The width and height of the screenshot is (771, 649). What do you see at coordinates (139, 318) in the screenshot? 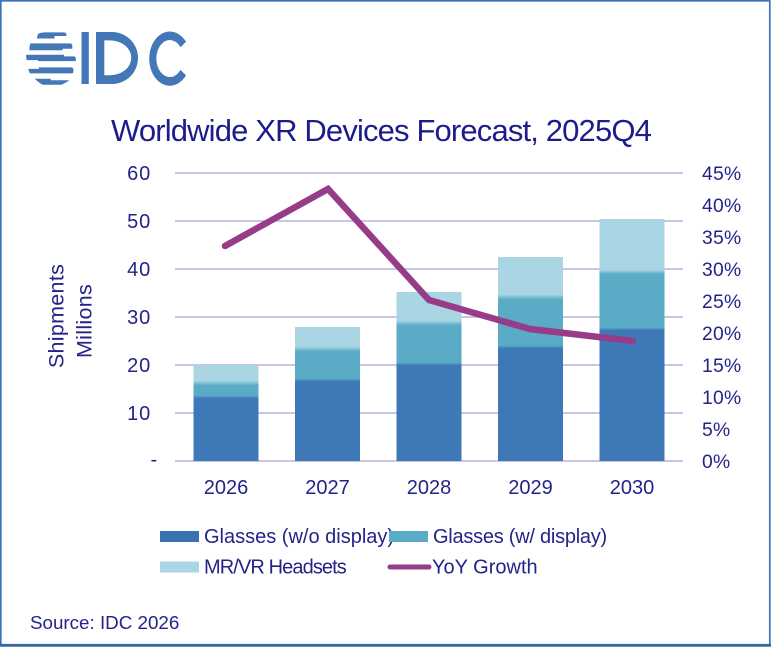
I see `svg-text: 30` at bounding box center [139, 318].